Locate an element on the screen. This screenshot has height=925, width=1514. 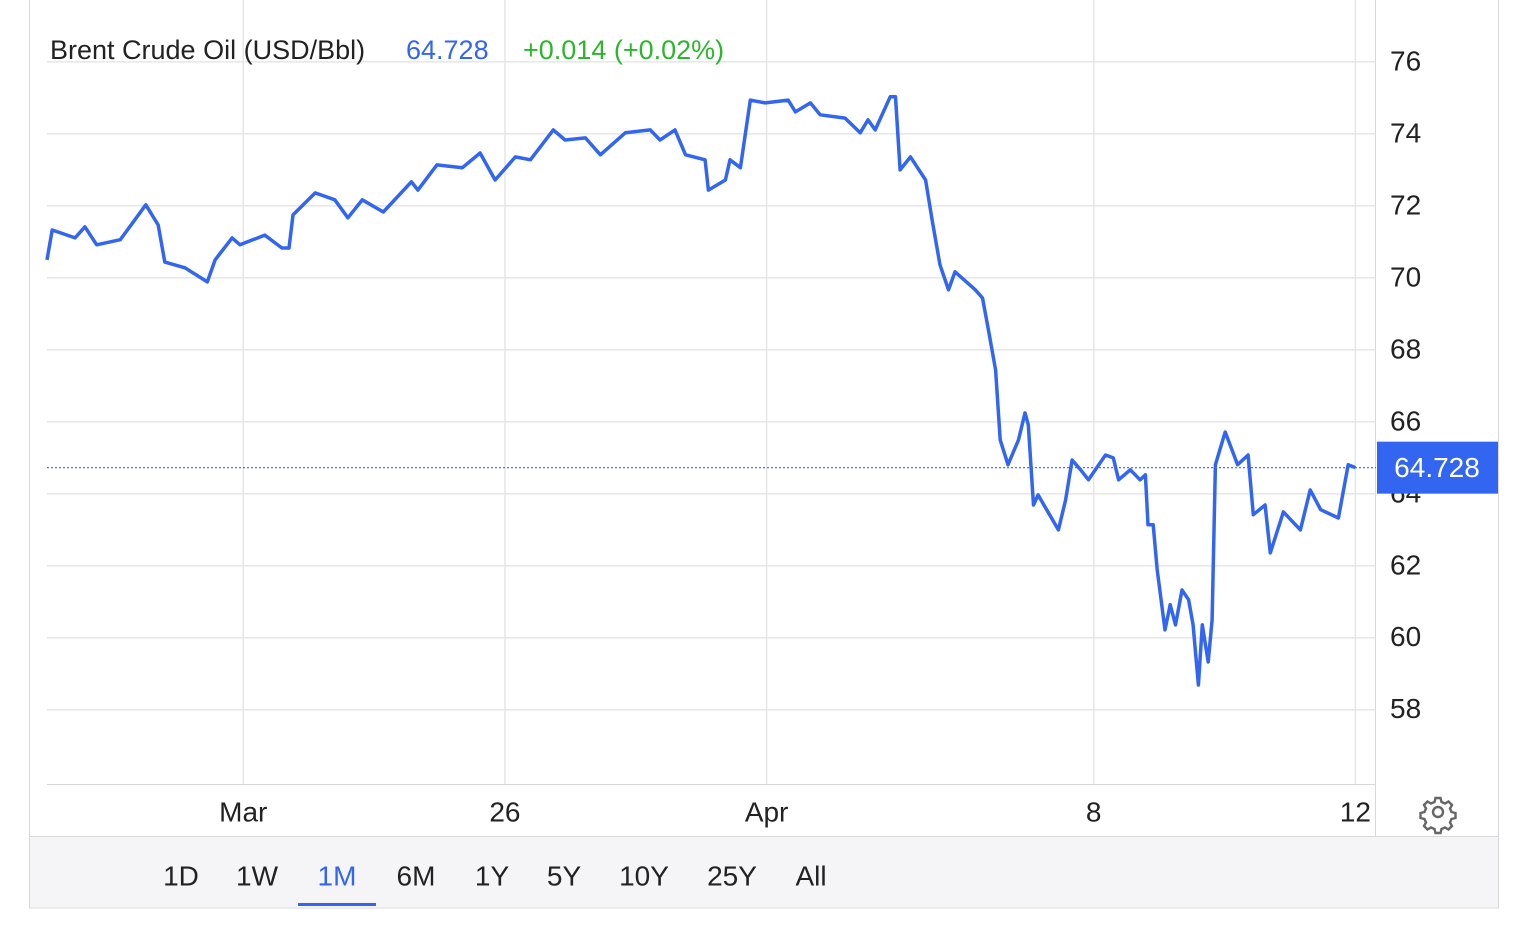
x-tick-label: 8 is located at coordinates (1094, 811).